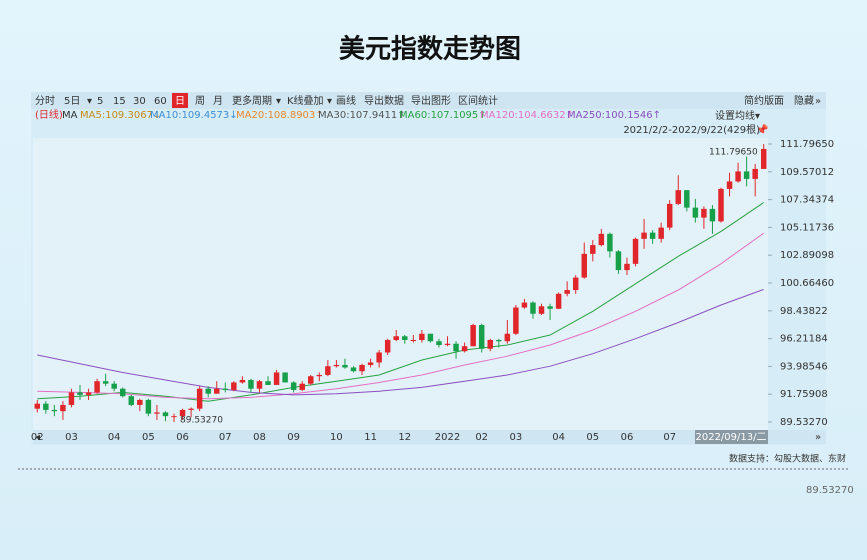 The image size is (867, 560). I want to click on toolbar-item: 日, so click(180, 101).